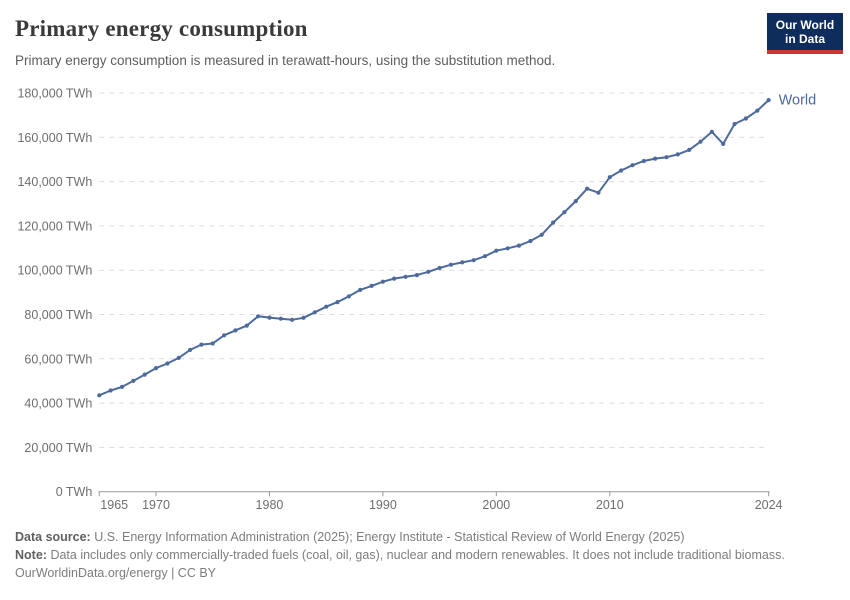 The width and height of the screenshot is (850, 600). What do you see at coordinates (246, 325) in the screenshot?
I see `data-point-1978` at bounding box center [246, 325].